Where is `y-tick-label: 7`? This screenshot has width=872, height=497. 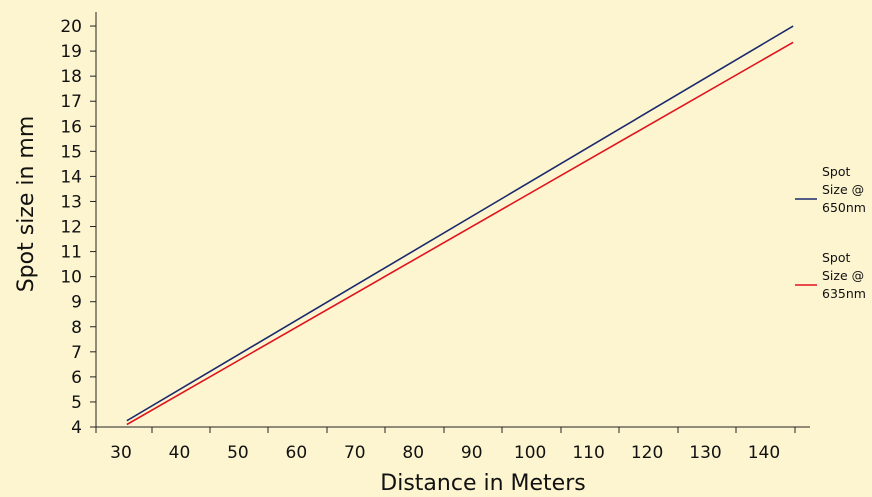 y-tick-label: 7 is located at coordinates (76, 353).